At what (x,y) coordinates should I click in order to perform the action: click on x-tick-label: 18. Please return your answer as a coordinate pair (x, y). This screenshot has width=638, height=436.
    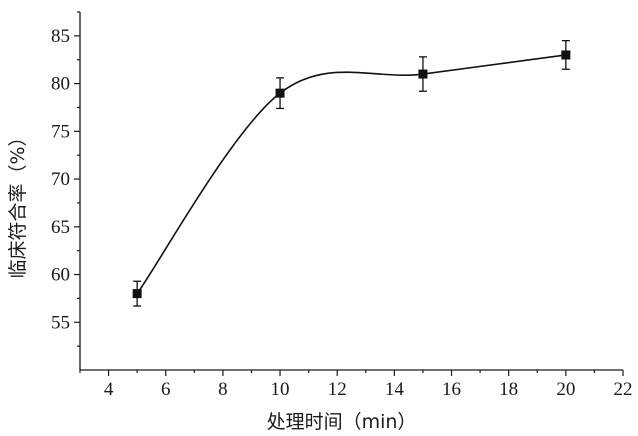
    Looking at the image, I should click on (508, 389).